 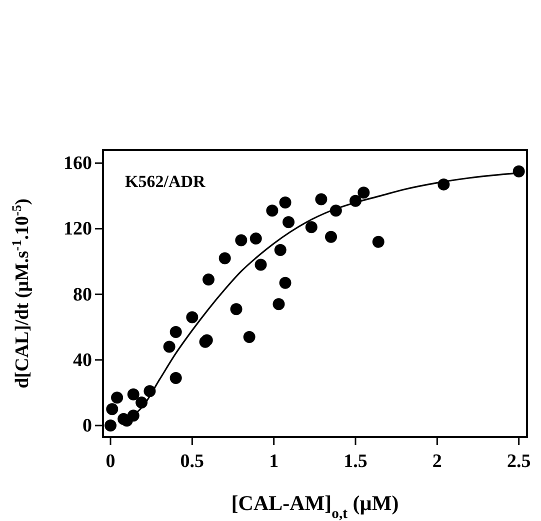 I want to click on x-tick-label: 2, so click(x=437, y=461).